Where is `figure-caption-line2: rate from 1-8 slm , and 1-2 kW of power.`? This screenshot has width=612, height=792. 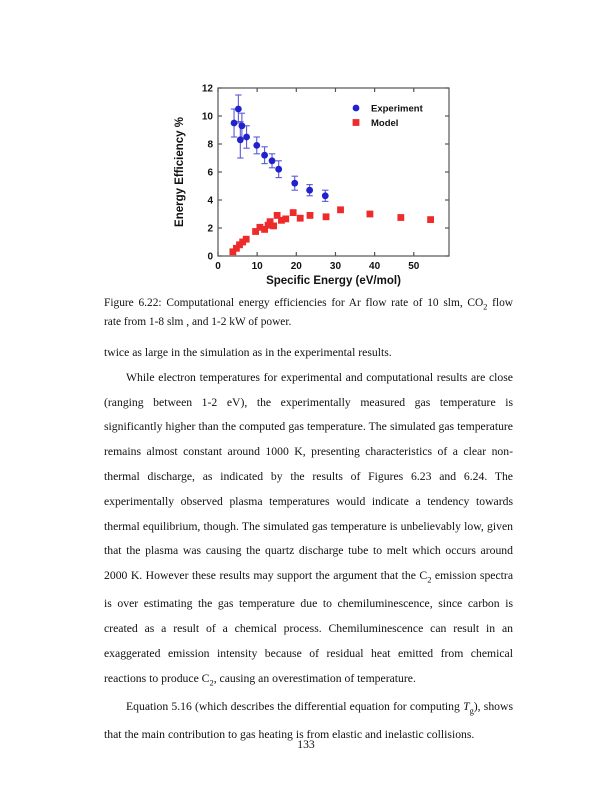 figure-caption-line2: rate from 1-8 slm , and 1-2 kW of power. is located at coordinates (198, 321).